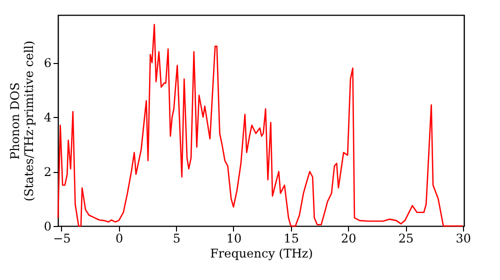  I want to click on y-tick-label: 6, so click(48, 63).